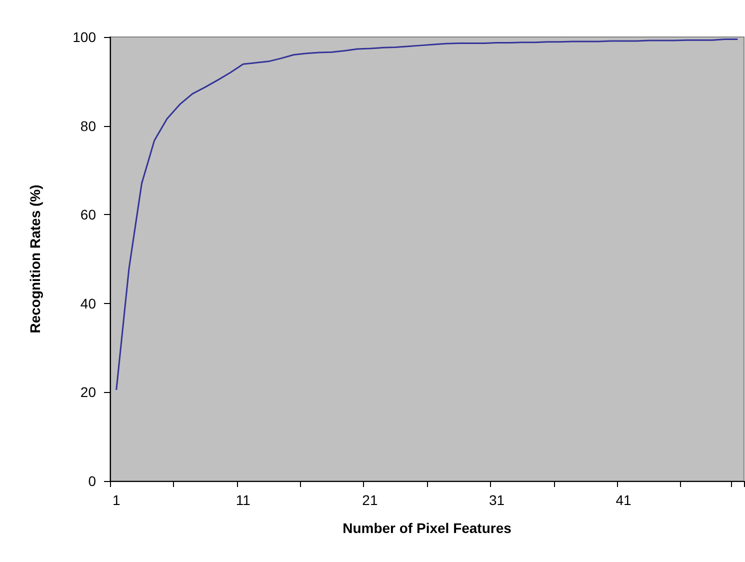 Image resolution: width=745 pixels, height=562 pixels. What do you see at coordinates (84, 37) in the screenshot?
I see `y-tick-label: 100` at bounding box center [84, 37].